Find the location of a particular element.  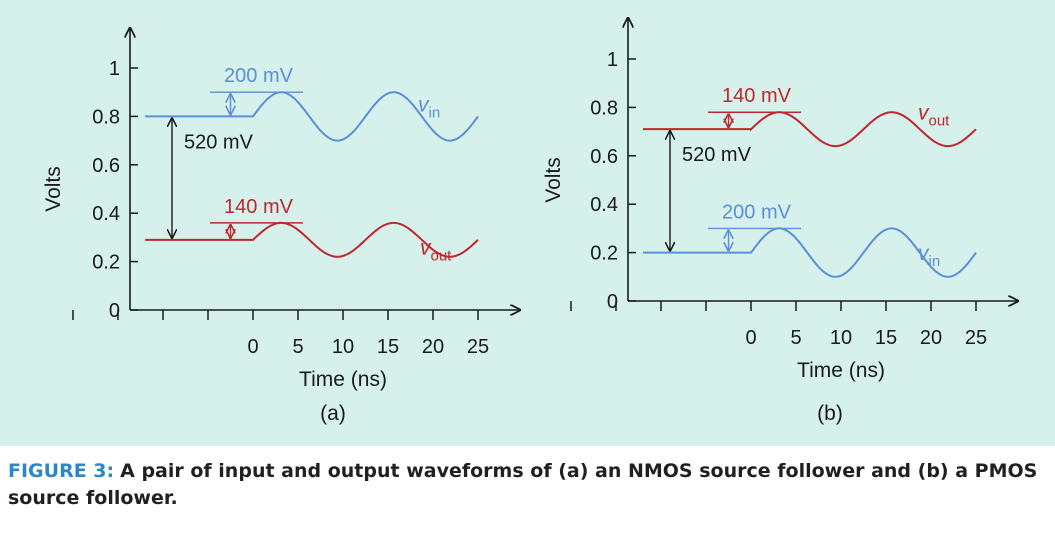

panel-b-in-label-subscript: in is located at coordinates (935, 261).